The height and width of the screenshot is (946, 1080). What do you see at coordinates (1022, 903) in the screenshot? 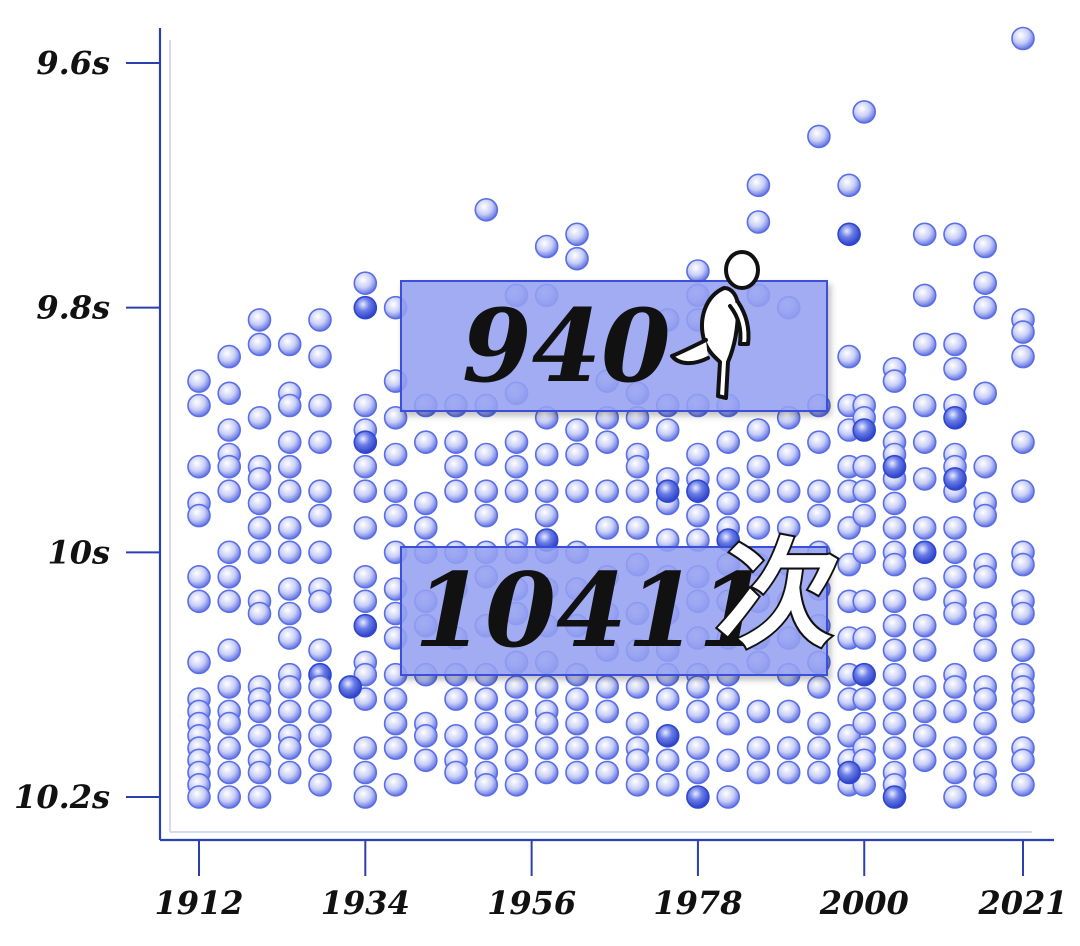
I see `x-tick-label: 2021` at bounding box center [1022, 903].